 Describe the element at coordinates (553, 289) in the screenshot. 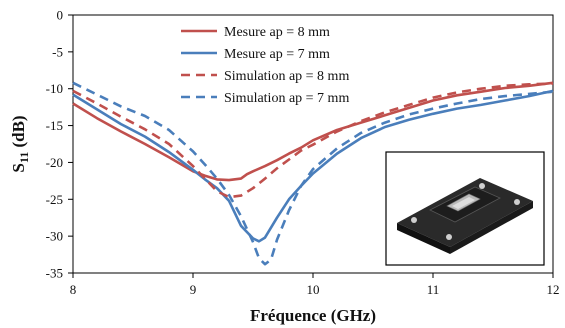

I see `x-tick-label: 12` at that location.